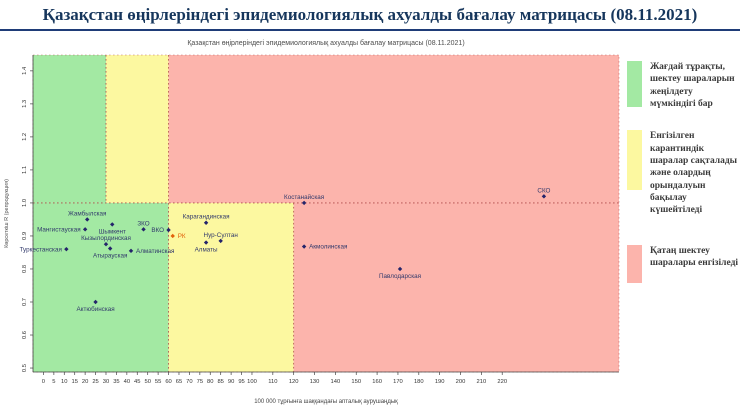 This screenshot has height=419, width=740. What do you see at coordinates (106, 238) in the screenshot?
I see `point-label: Кызылординская` at bounding box center [106, 238].